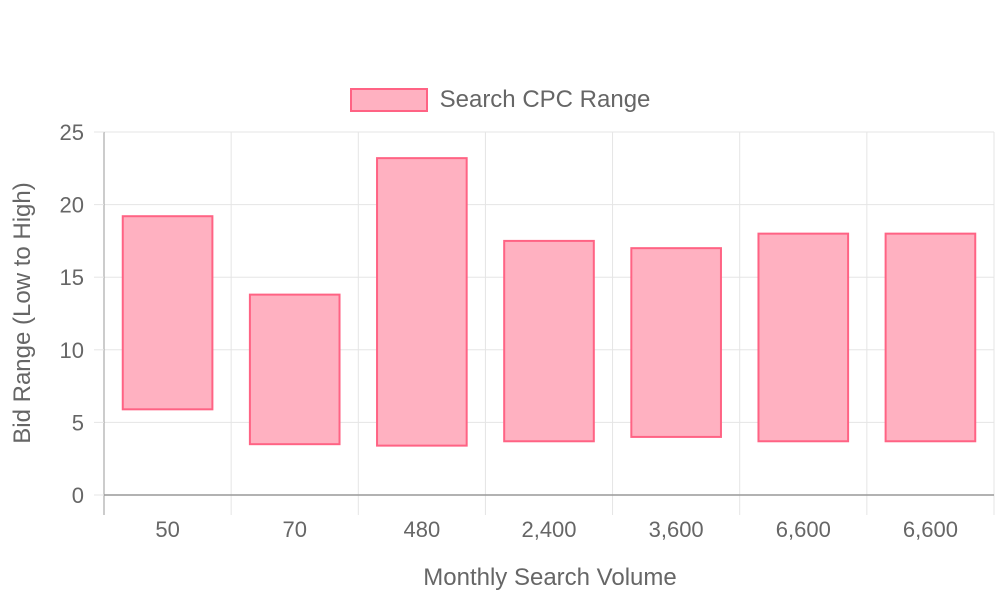 The width and height of the screenshot is (1000, 605). Describe the element at coordinates (72, 132) in the screenshot. I see `y-tick-label: 25` at that location.